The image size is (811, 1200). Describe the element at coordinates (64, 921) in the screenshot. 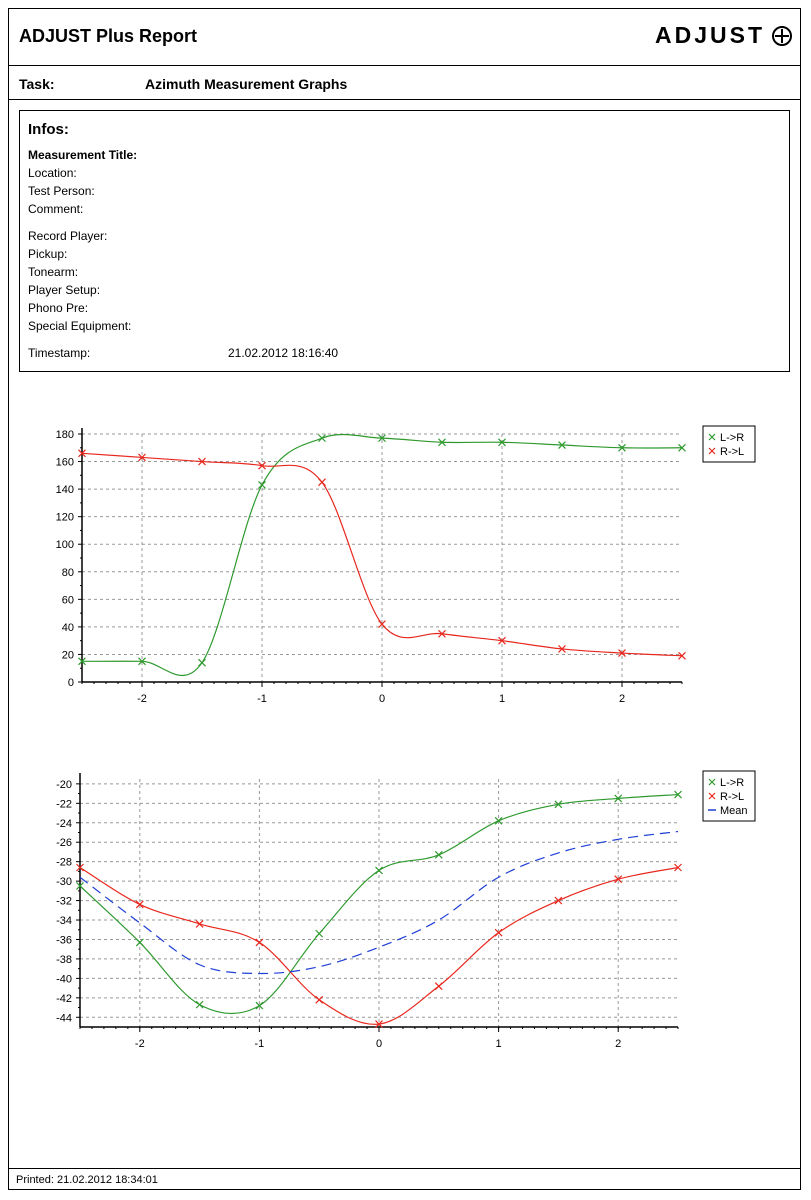

I see `y-tick-label: -34` at that location.